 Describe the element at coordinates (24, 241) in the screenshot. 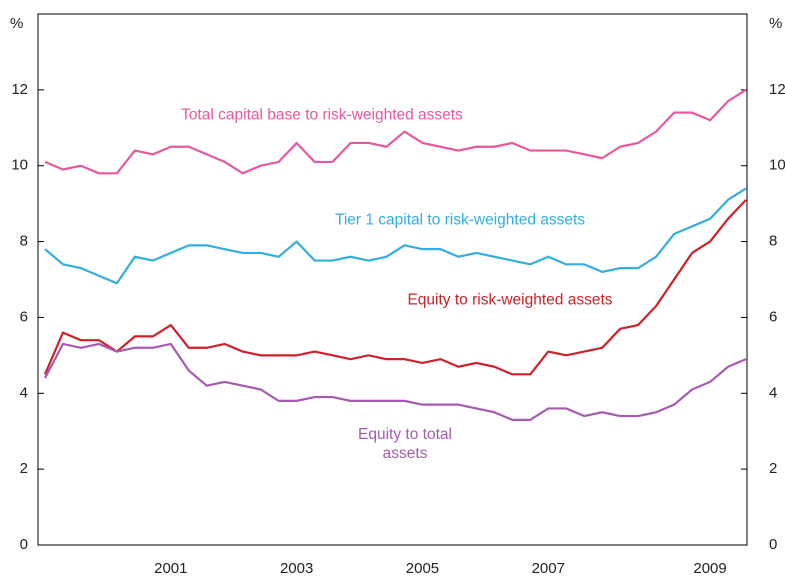

I see `y-tick-label: 8` at that location.